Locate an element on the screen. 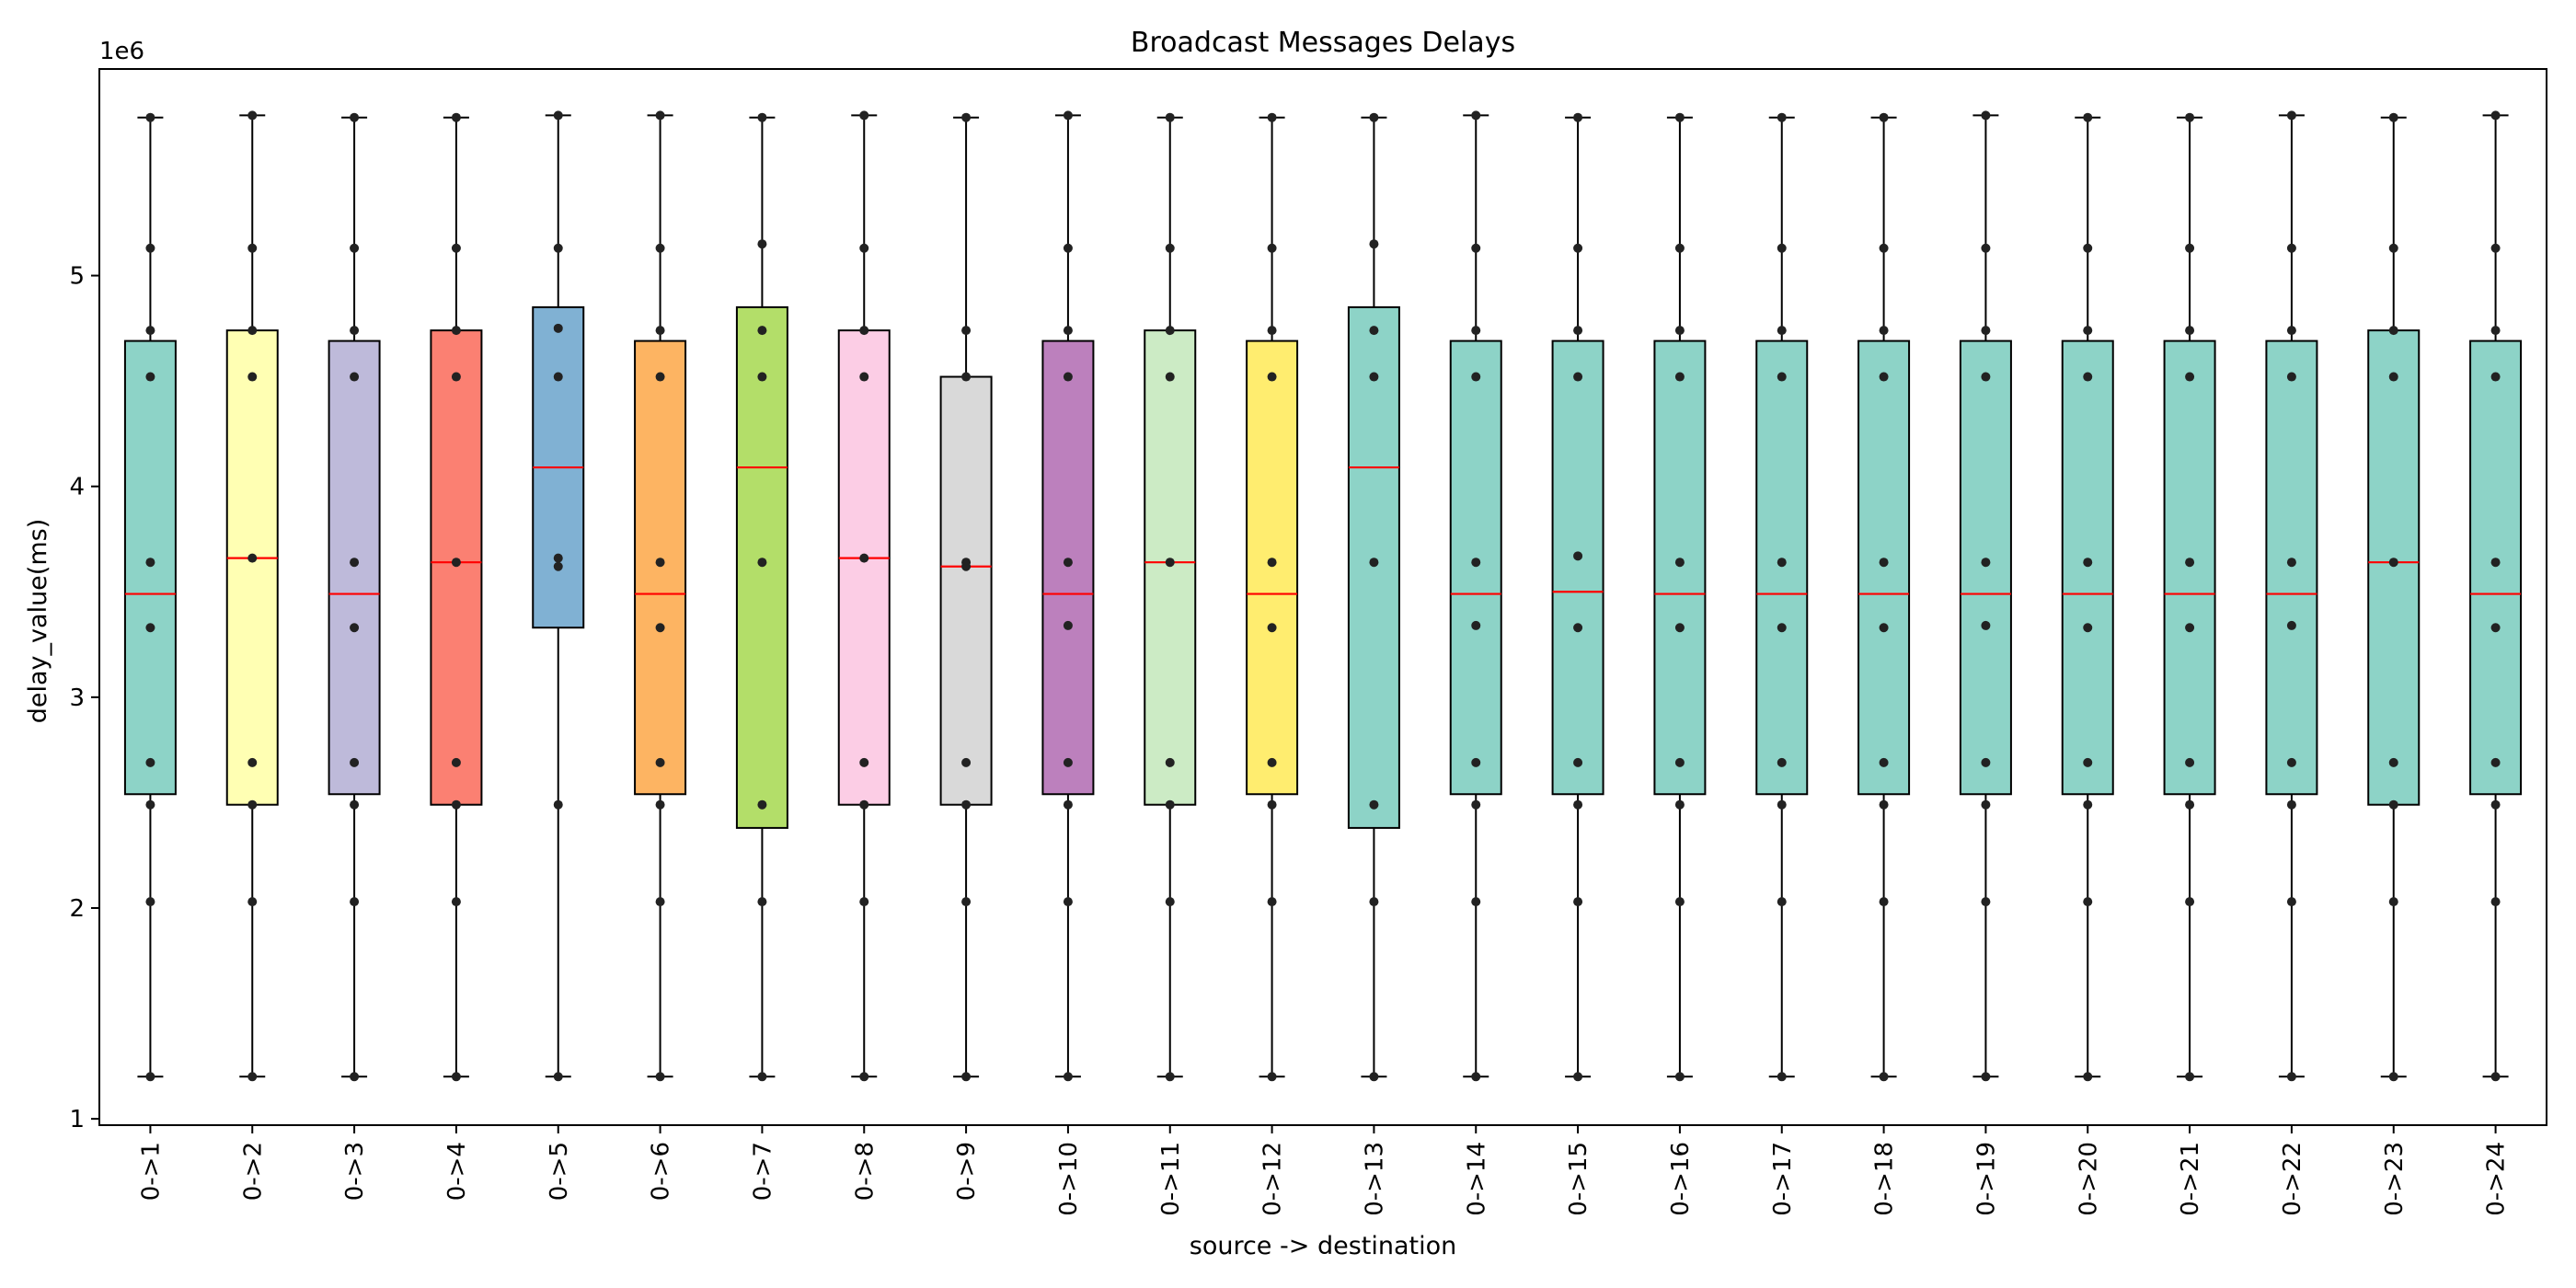 The height and width of the screenshot is (1288, 2576). x-tick-label: 0->16 is located at coordinates (1681, 1179).